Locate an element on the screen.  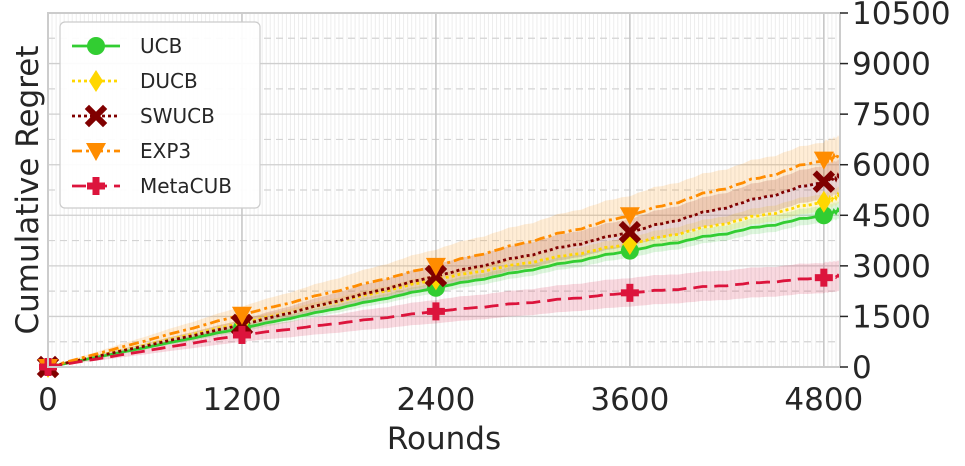
y-tick-label: 3000 is located at coordinates (891, 267).